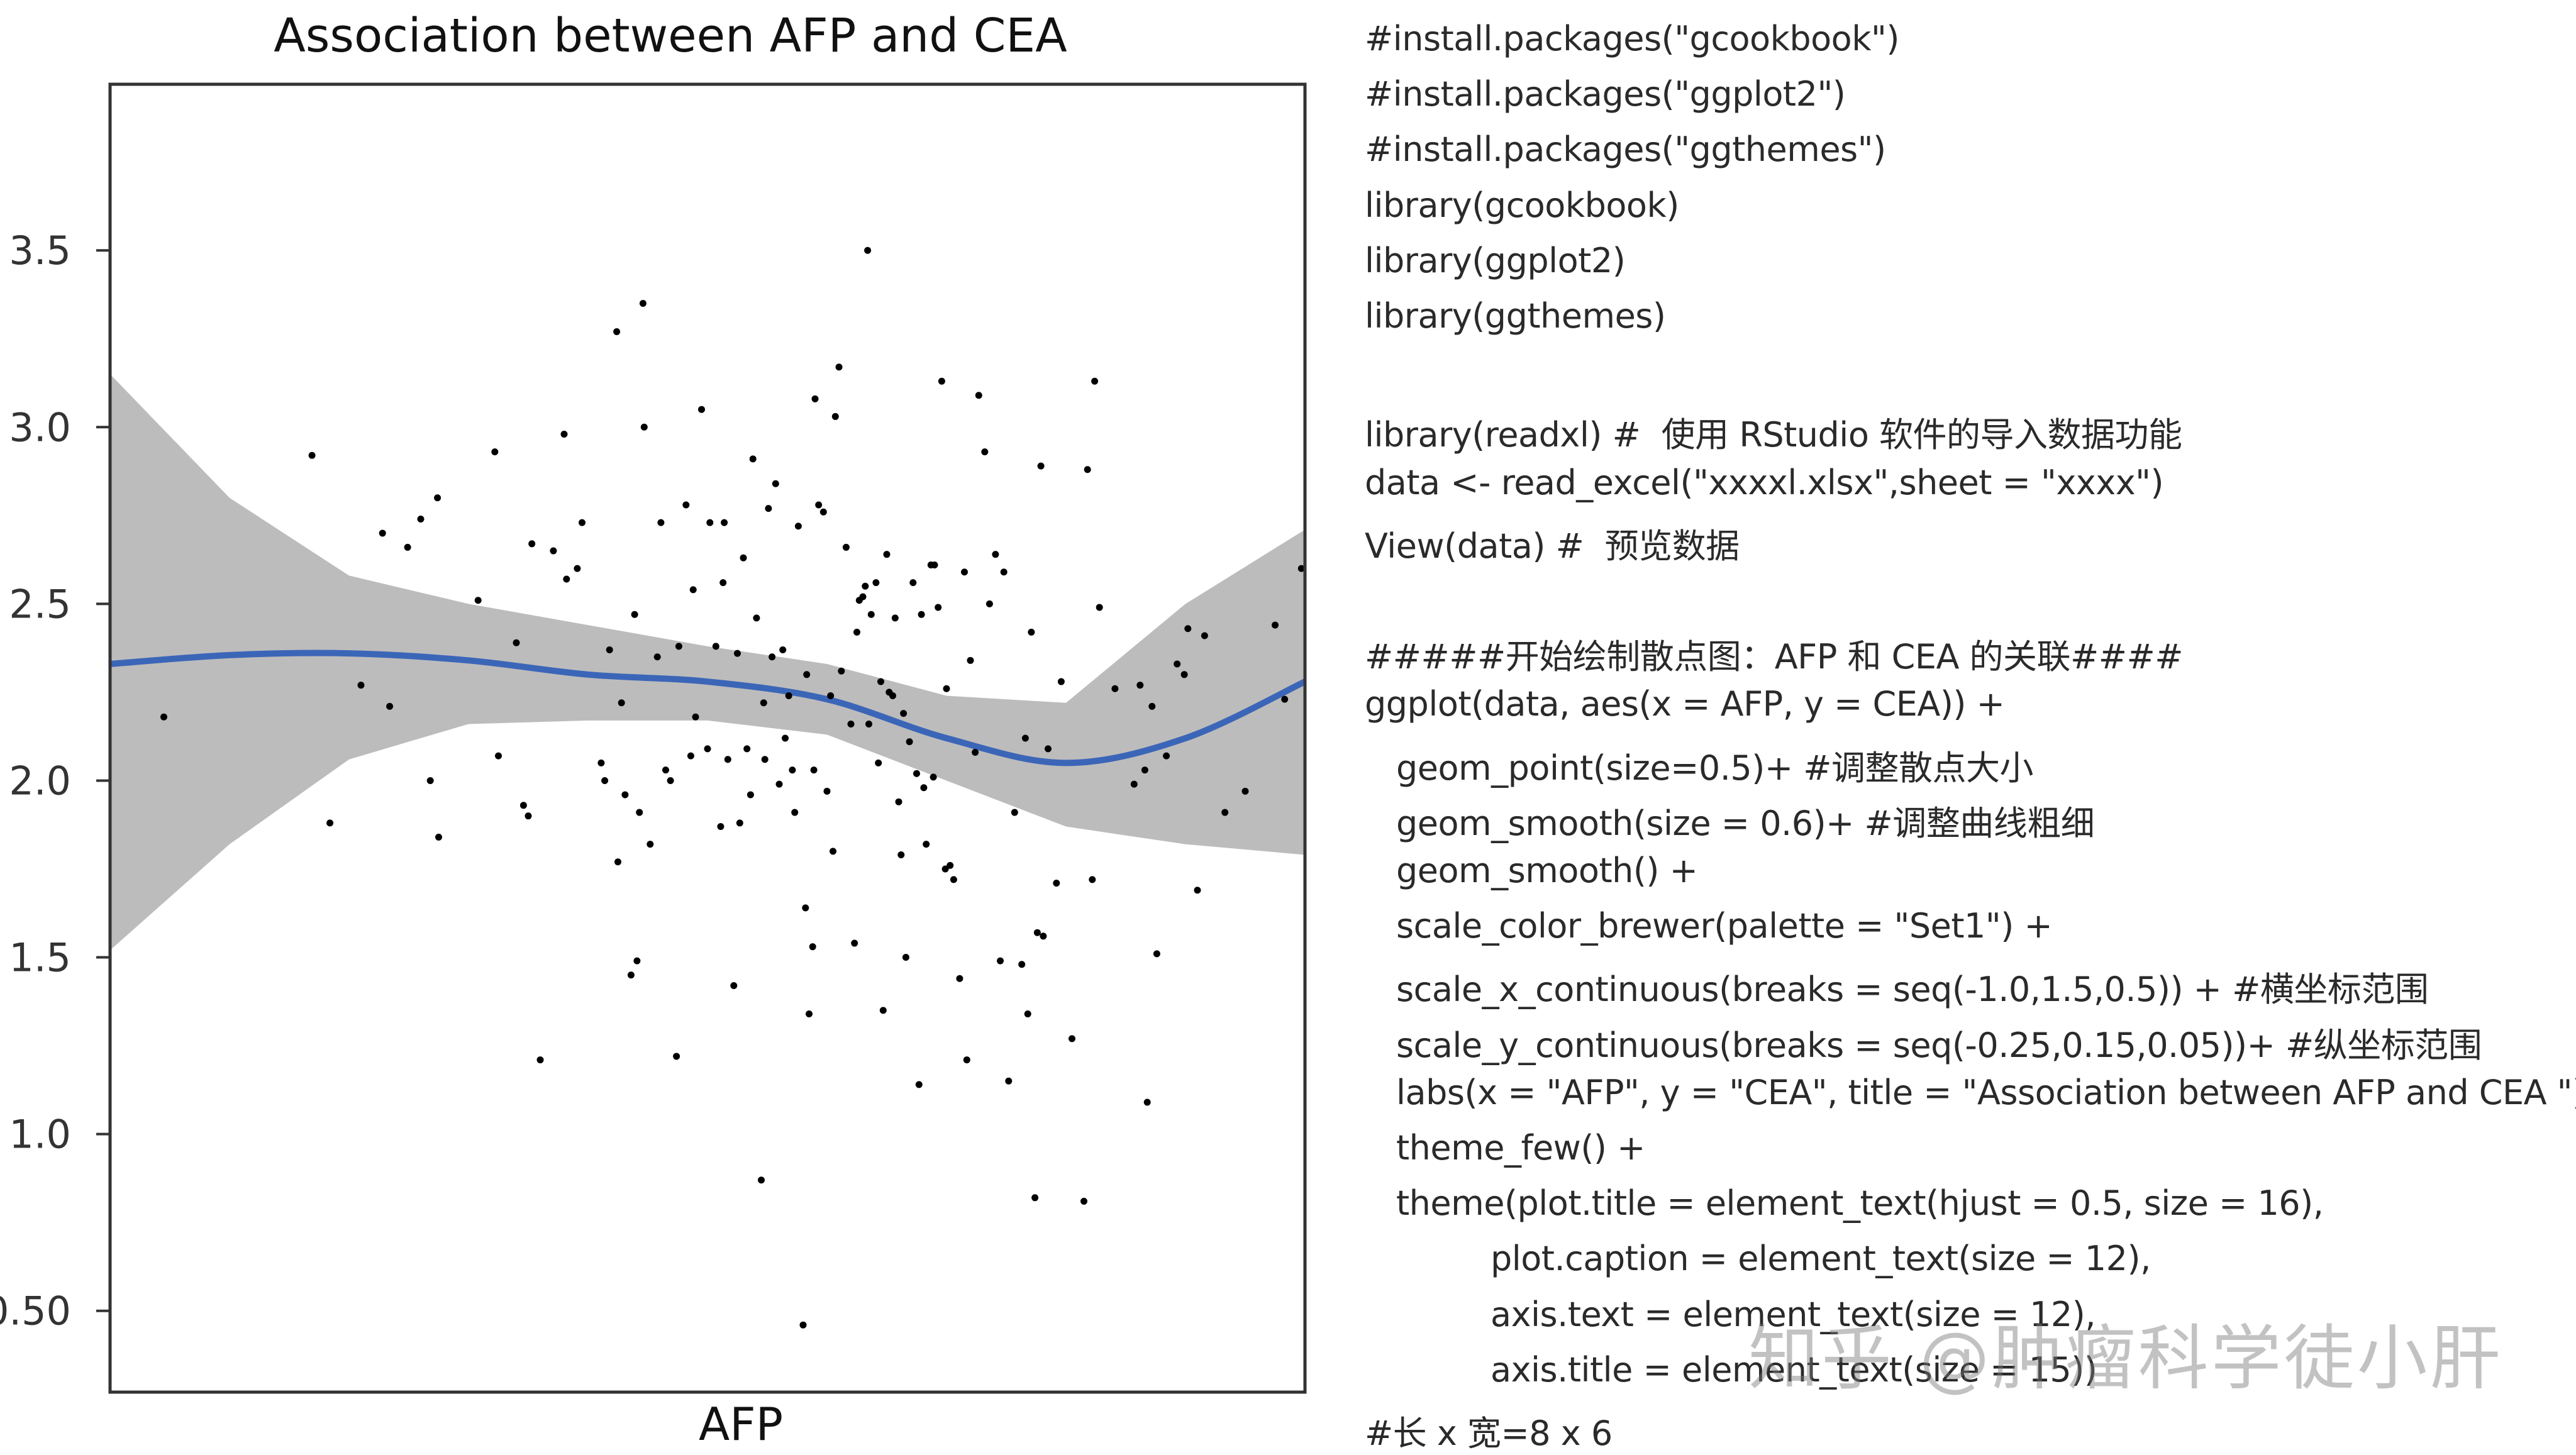 The width and height of the screenshot is (2576, 1455). Describe the element at coordinates (35, 1311) in the screenshot. I see `y-tick-label: 0.50` at that location.